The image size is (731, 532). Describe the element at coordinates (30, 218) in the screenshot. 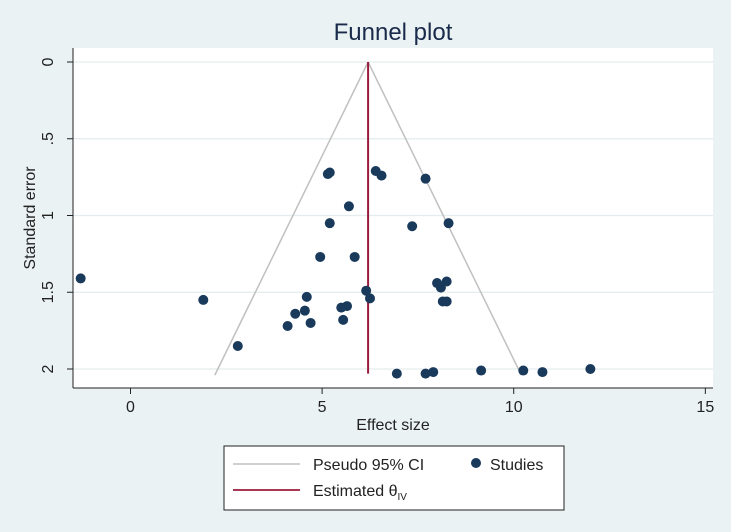

I see `y-axis-title: Standard error` at that location.